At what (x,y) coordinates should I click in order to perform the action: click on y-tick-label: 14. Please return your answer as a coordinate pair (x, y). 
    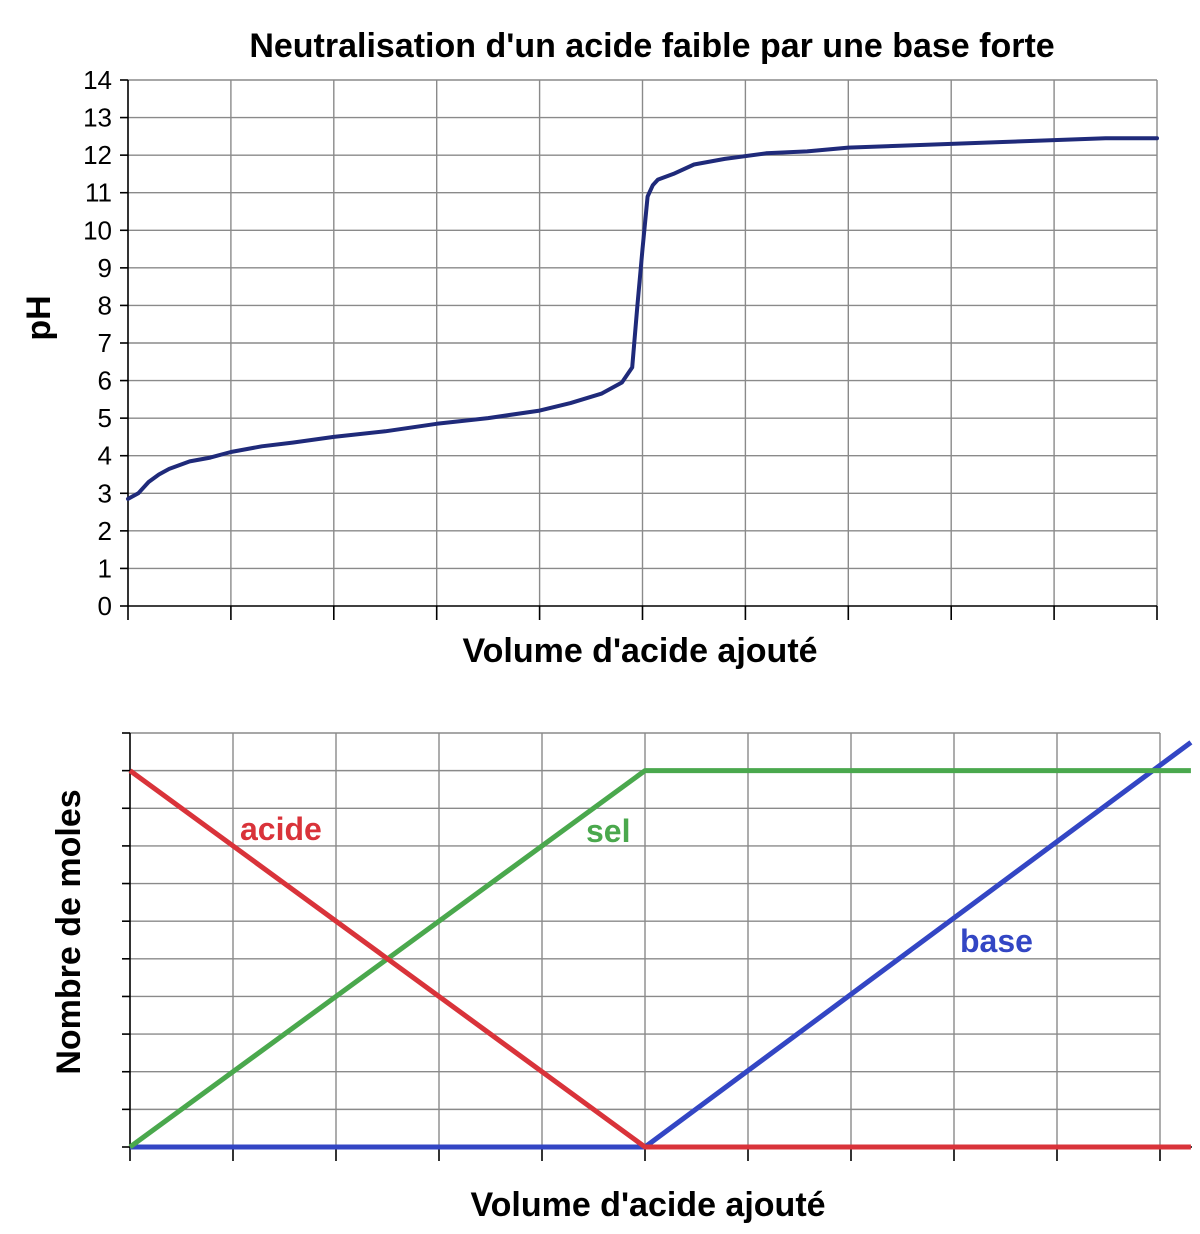
    Looking at the image, I should click on (97, 80).